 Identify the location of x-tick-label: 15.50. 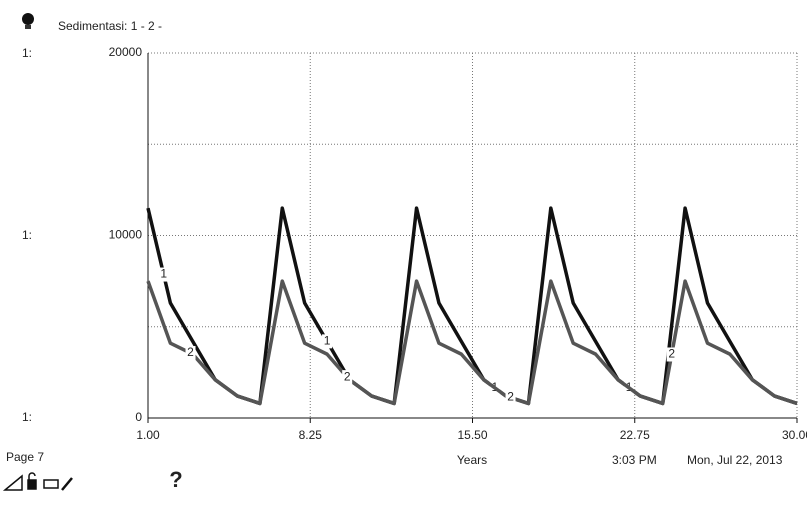
(472, 435).